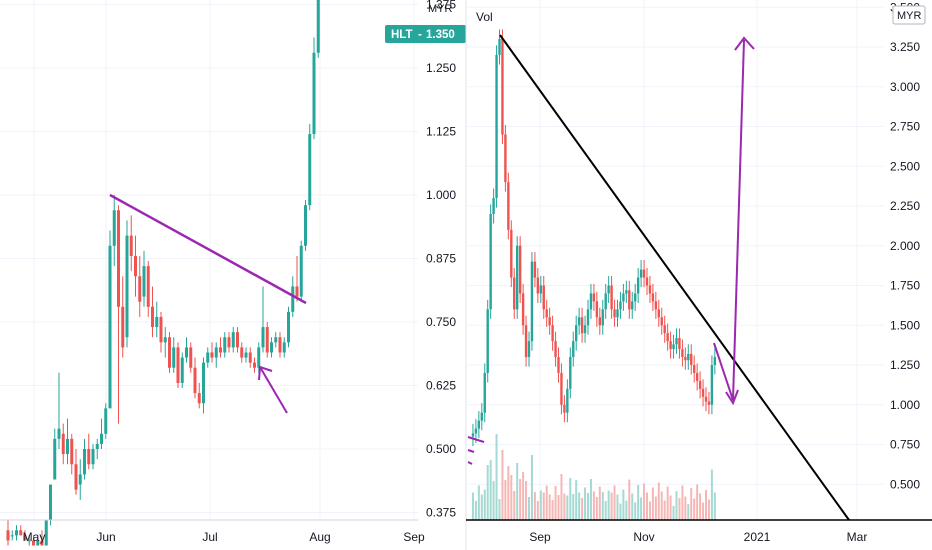 The height and width of the screenshot is (550, 932). What do you see at coordinates (265, 373) in the screenshot?
I see `left-arrow-head` at bounding box center [265, 373].